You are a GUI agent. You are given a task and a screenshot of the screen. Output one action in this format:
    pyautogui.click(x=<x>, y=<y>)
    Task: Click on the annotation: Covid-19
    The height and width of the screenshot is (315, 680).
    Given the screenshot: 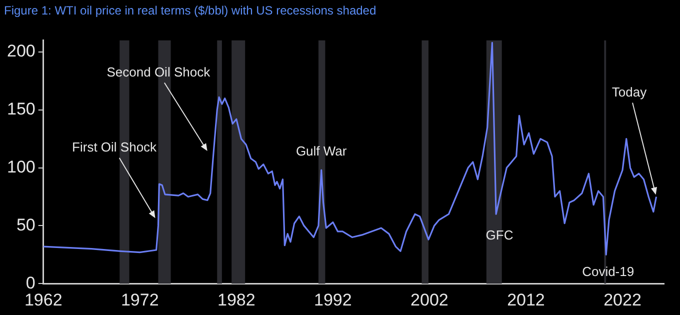 What is the action you would take?
    pyautogui.click(x=608, y=272)
    